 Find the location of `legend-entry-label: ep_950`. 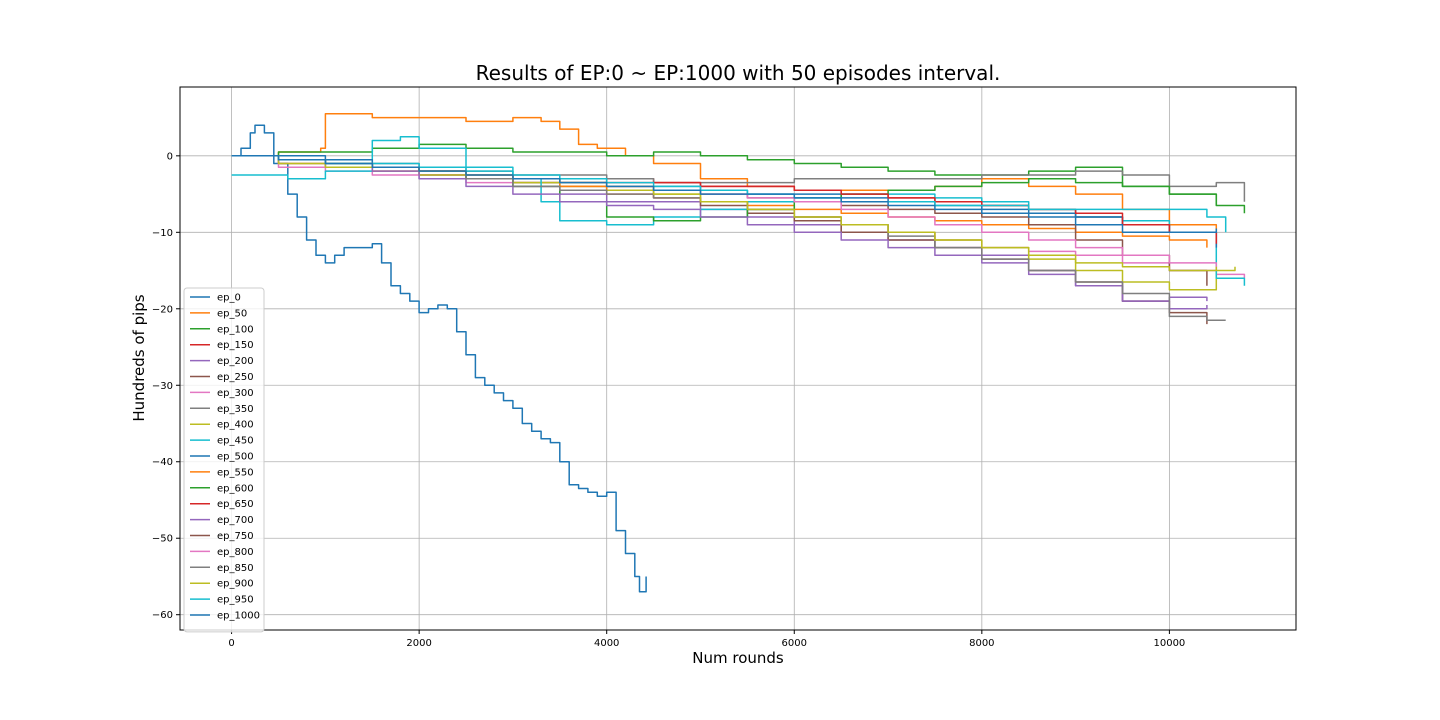

legend-entry-label: ep_950 is located at coordinates (235, 600).